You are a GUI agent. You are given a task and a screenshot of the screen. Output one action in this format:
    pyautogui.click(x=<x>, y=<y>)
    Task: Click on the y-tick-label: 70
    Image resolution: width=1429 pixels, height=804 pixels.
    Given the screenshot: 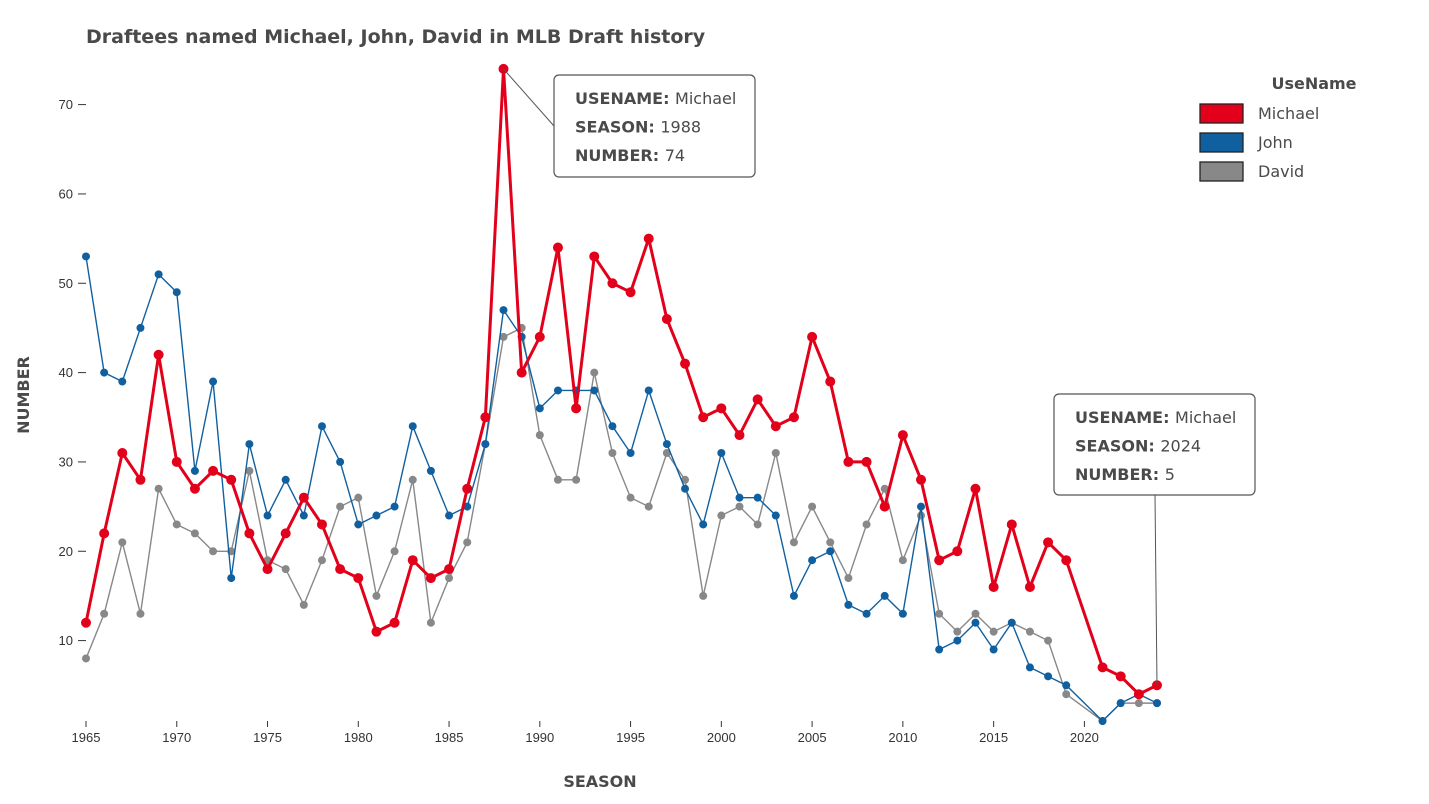 What is the action you would take?
    pyautogui.click(x=66, y=104)
    